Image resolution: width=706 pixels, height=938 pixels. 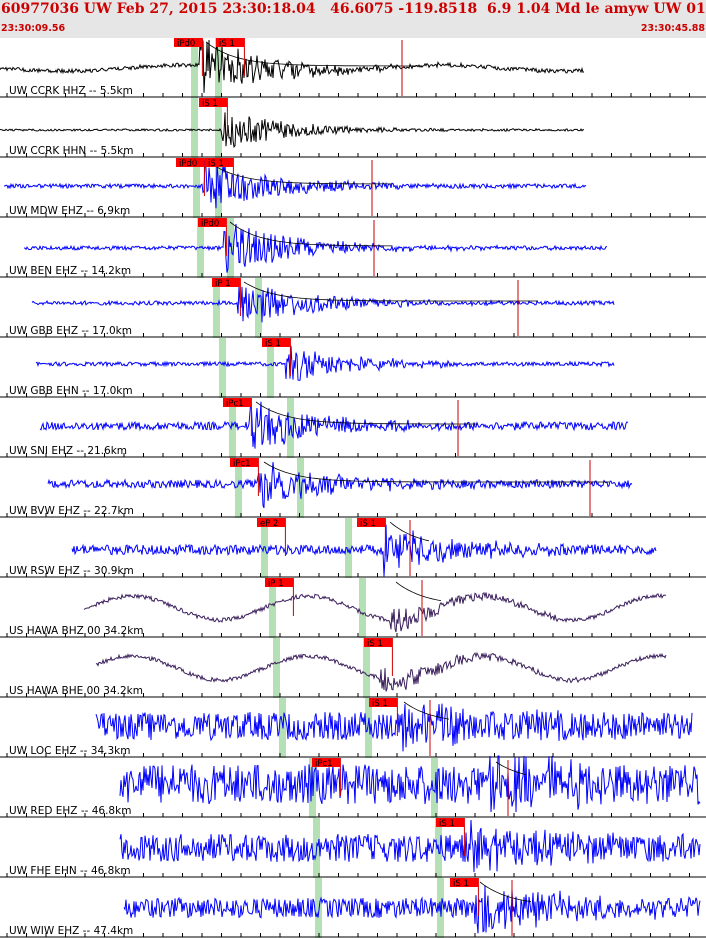 I want to click on station-label: UW BEN EHZ -- 14.2km, so click(x=70, y=271).